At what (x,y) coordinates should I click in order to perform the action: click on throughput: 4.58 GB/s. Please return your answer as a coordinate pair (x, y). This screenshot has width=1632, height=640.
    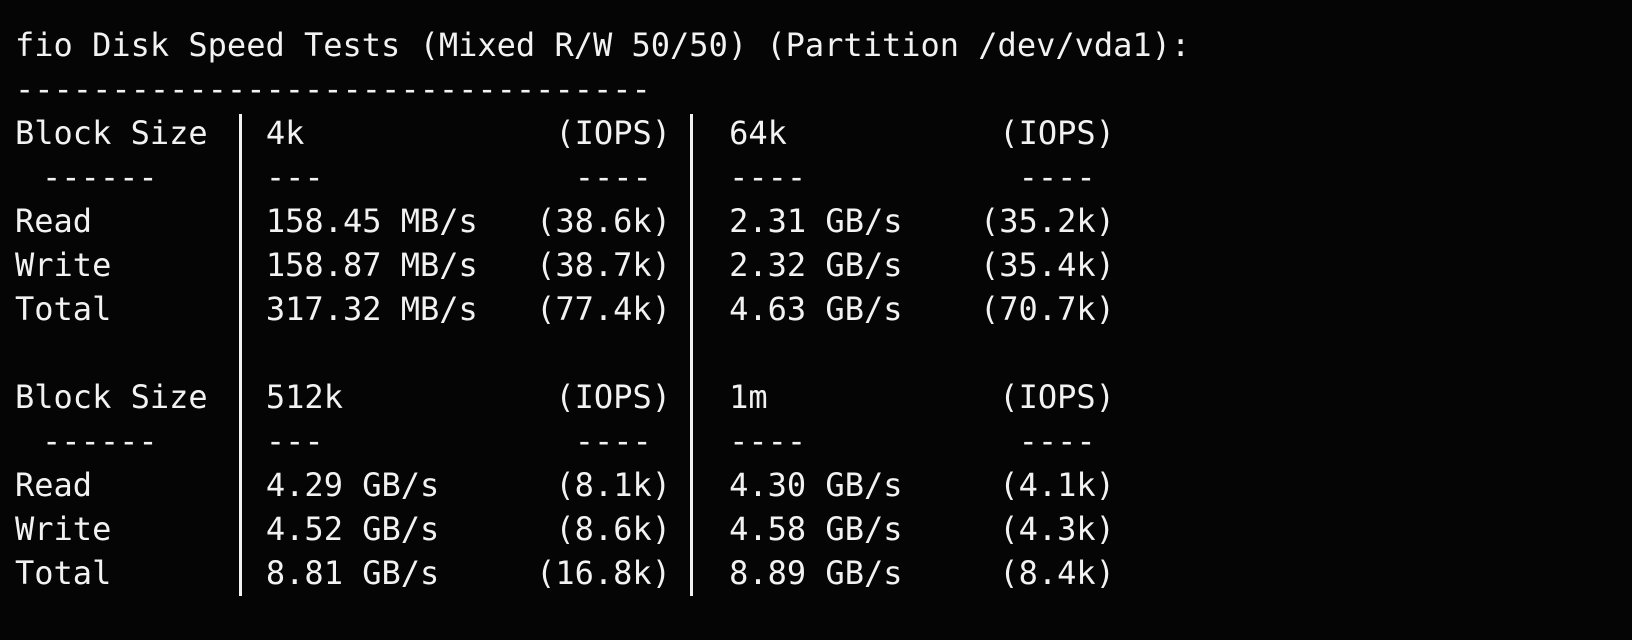
    Looking at the image, I should click on (816, 529).